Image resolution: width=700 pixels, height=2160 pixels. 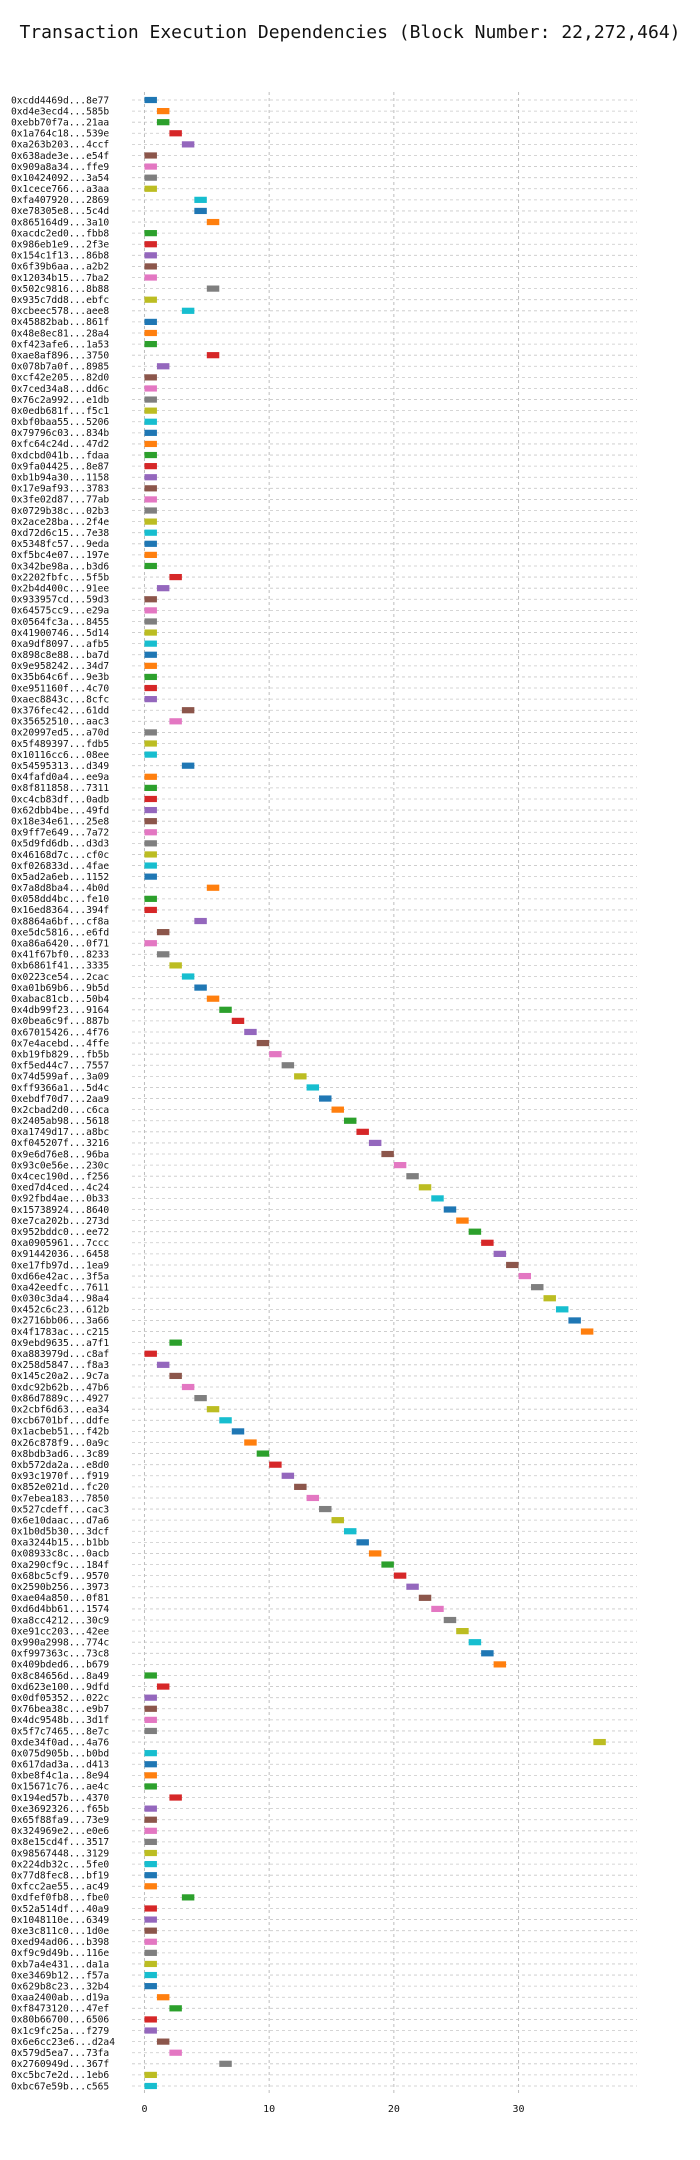 I want to click on y-tick-label: 0x35b64c6f...9e3b, so click(x=60, y=677).